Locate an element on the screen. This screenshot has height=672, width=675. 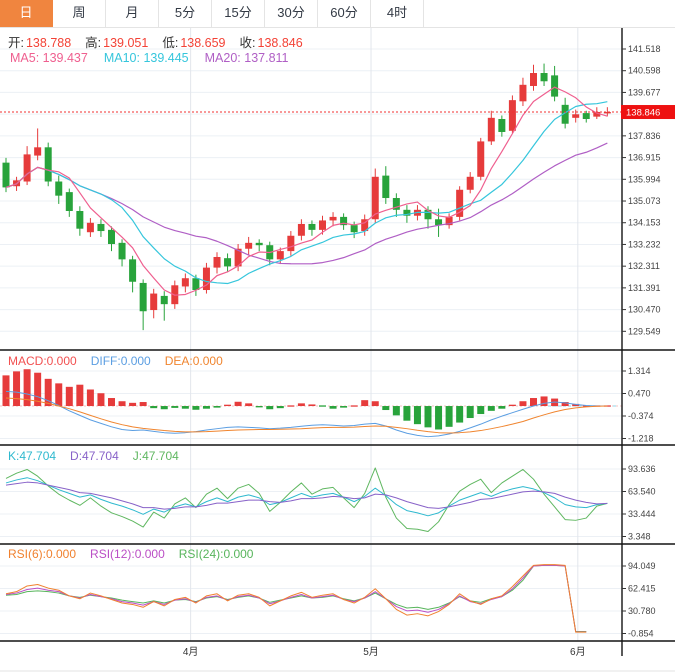
j-line is located at coordinates (306, 500).